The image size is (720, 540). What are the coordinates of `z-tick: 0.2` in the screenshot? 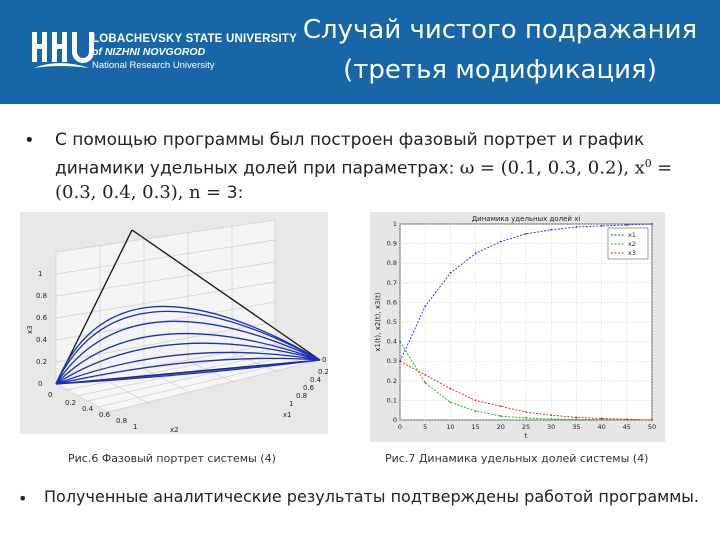 It's located at (41, 362).